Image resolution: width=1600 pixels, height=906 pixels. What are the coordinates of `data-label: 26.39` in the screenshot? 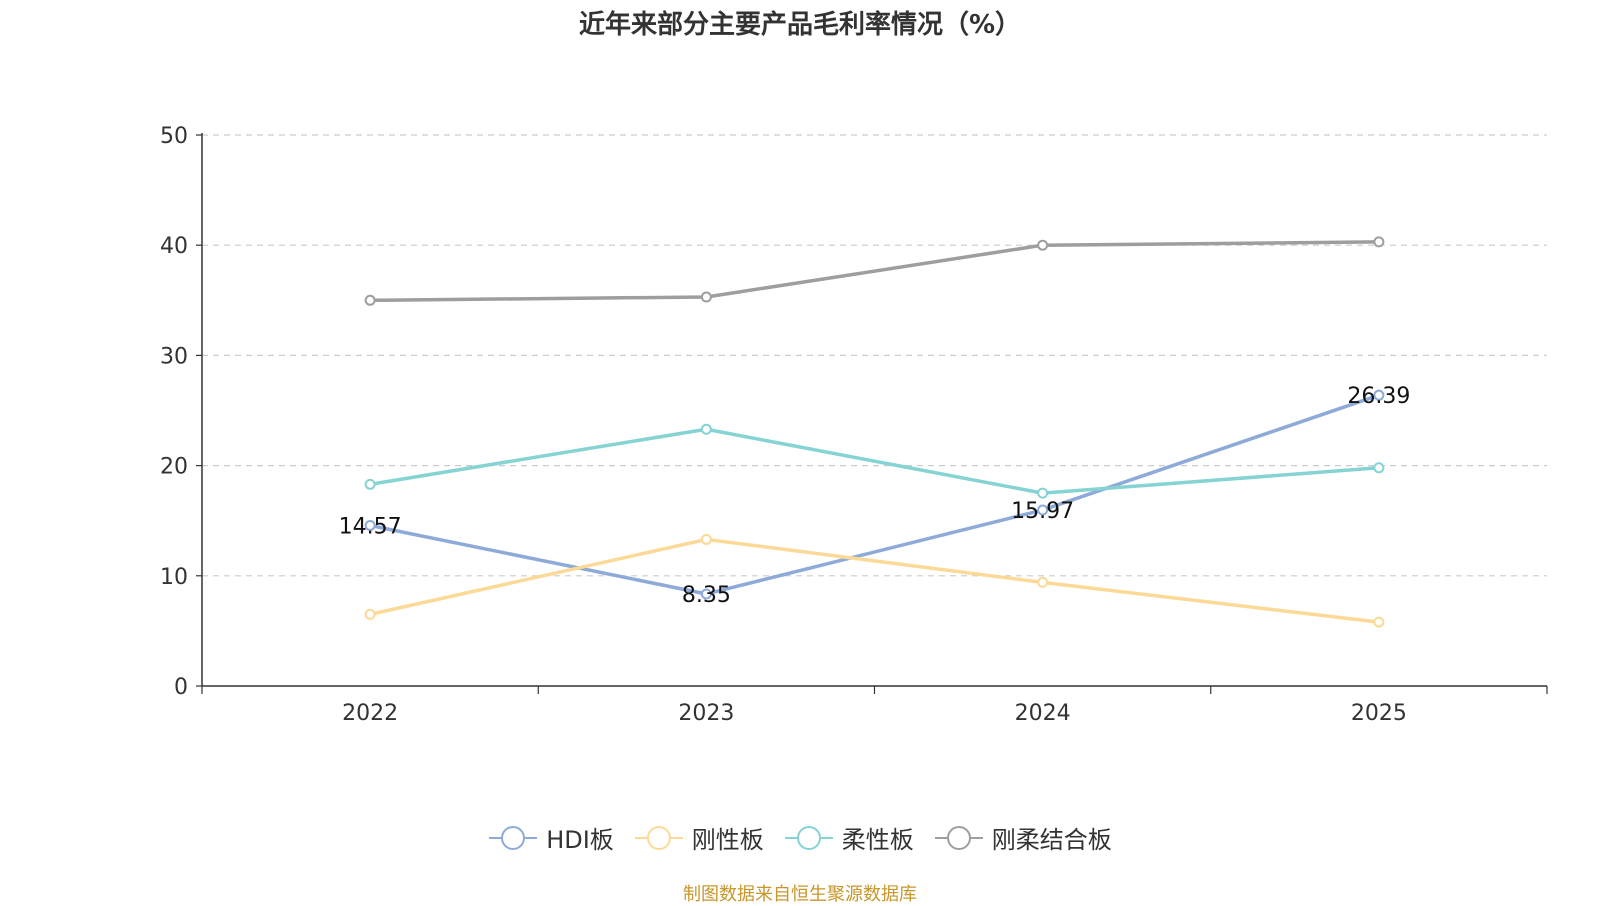 It's located at (1378, 396).